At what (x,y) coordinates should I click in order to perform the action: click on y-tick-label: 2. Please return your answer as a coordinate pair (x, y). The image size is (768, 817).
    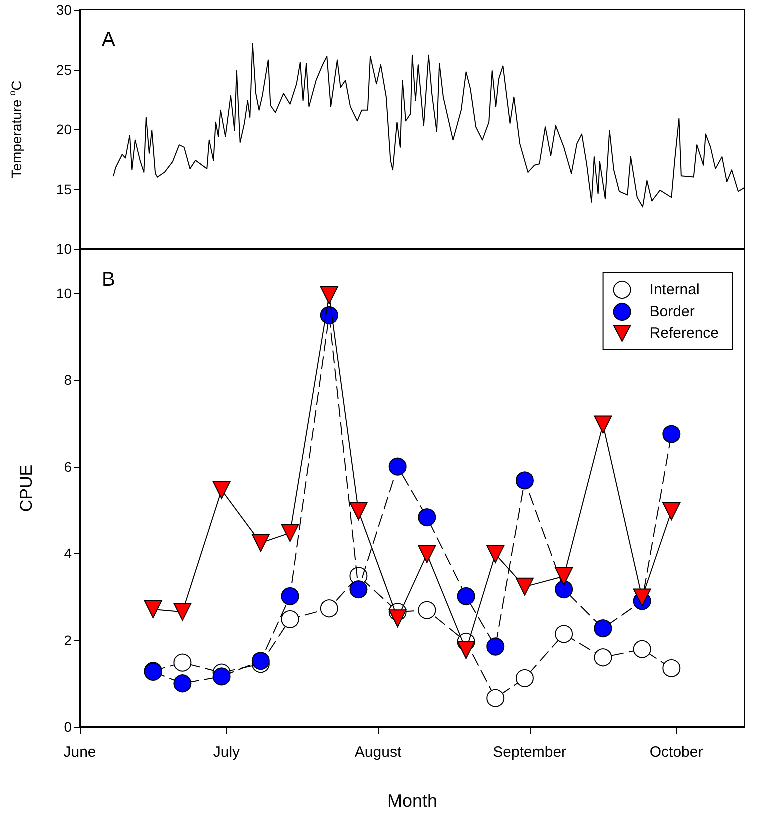
    Looking at the image, I should click on (68, 640).